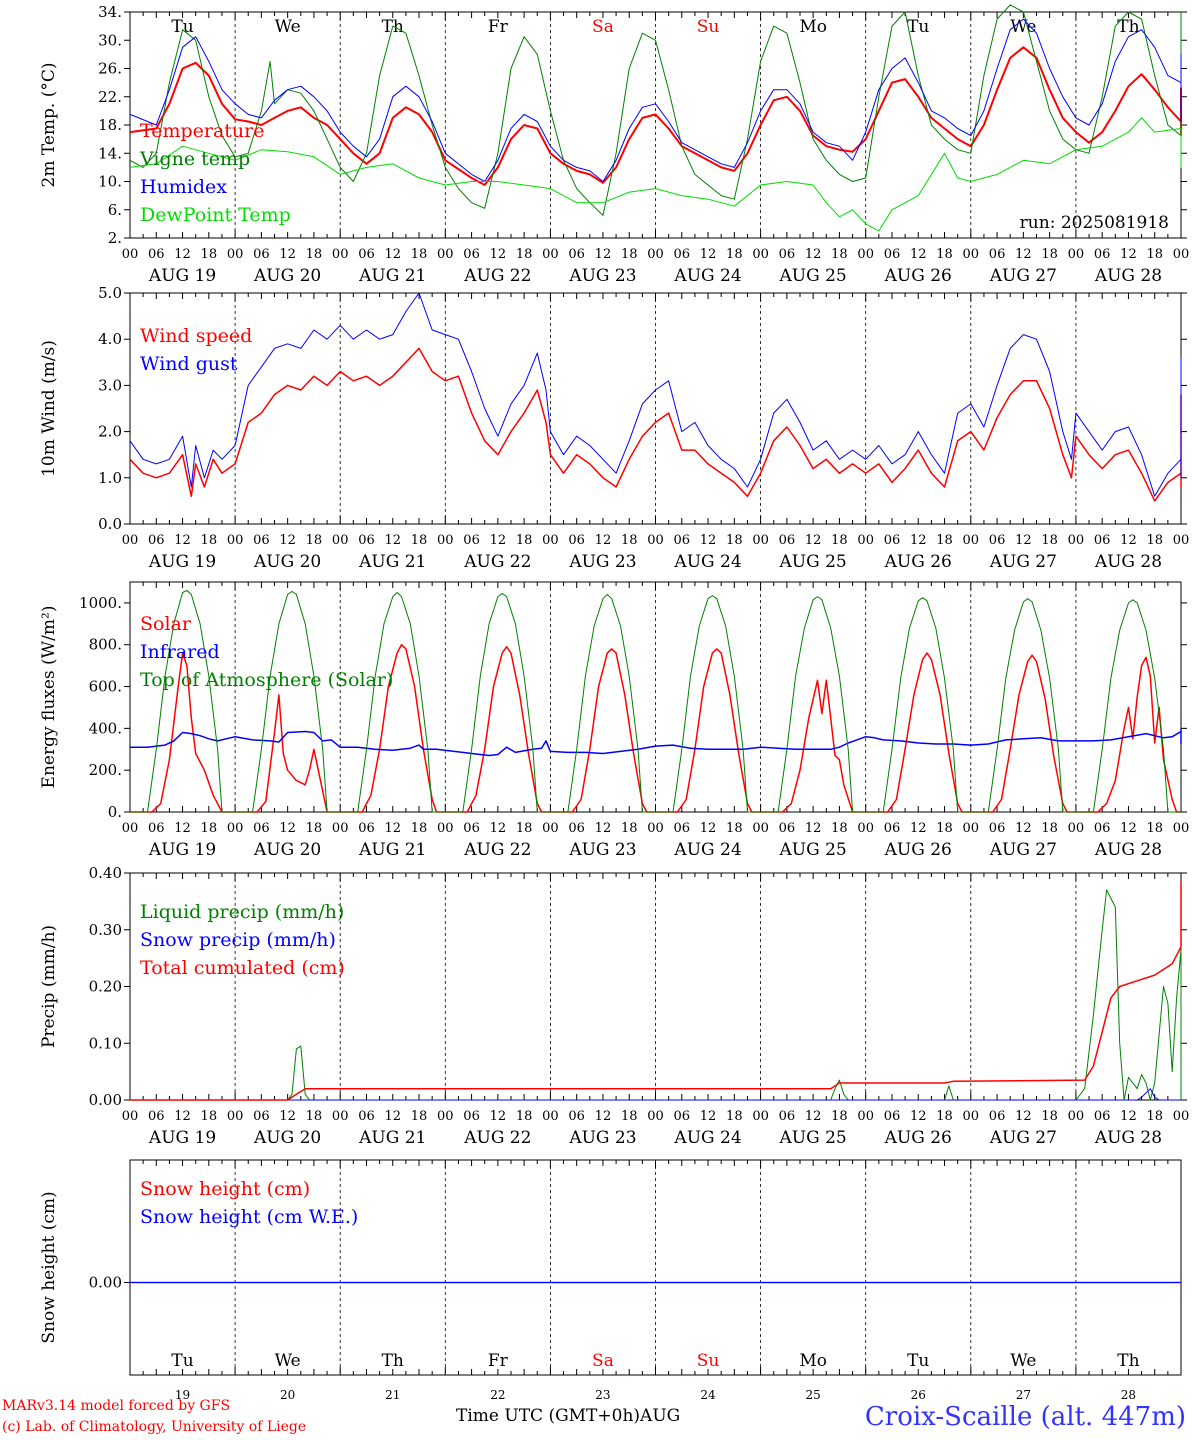  Describe the element at coordinates (287, 1395) in the screenshot. I see `day-number: 20` at that location.